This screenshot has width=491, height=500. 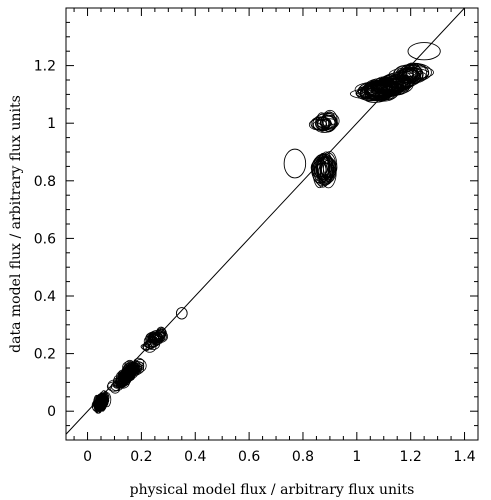 I want to click on x-tick-label: 1.2, so click(x=411, y=457).